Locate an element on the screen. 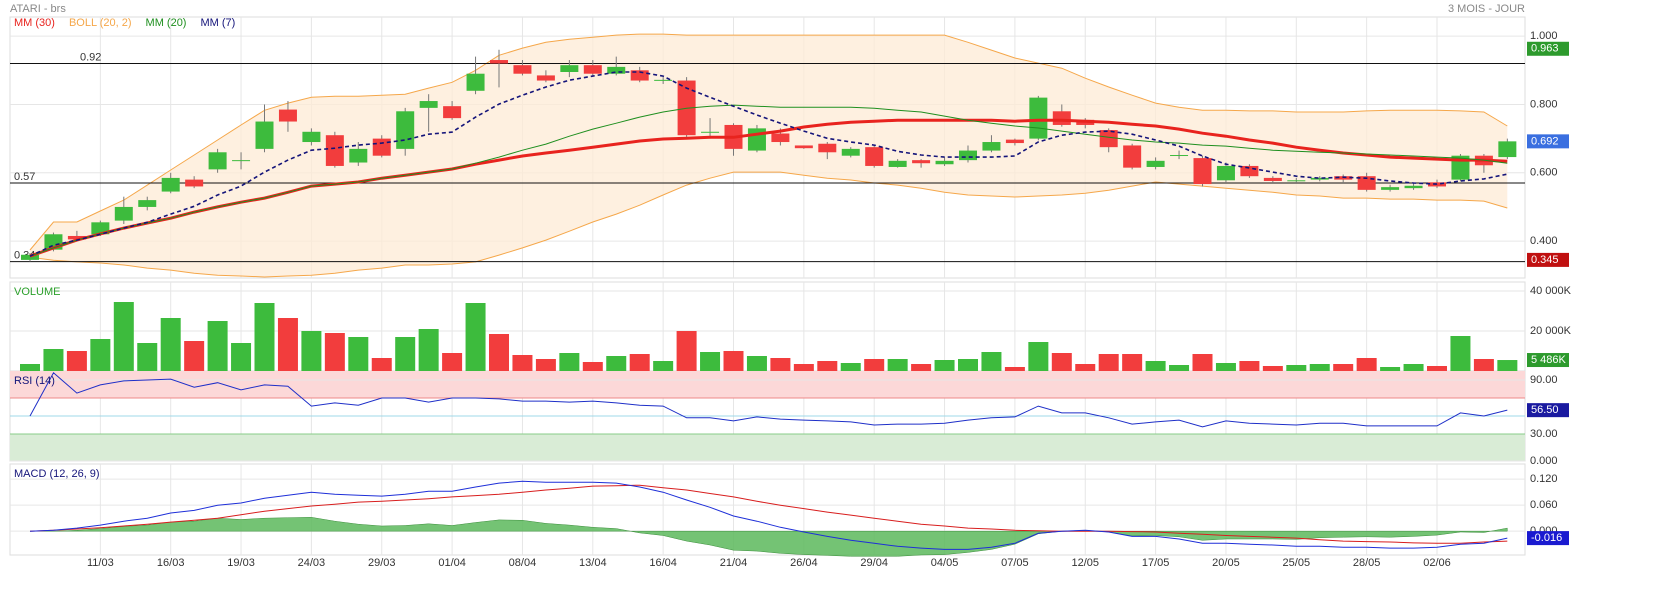  y-tick-label: 0.600 is located at coordinates (1544, 173).